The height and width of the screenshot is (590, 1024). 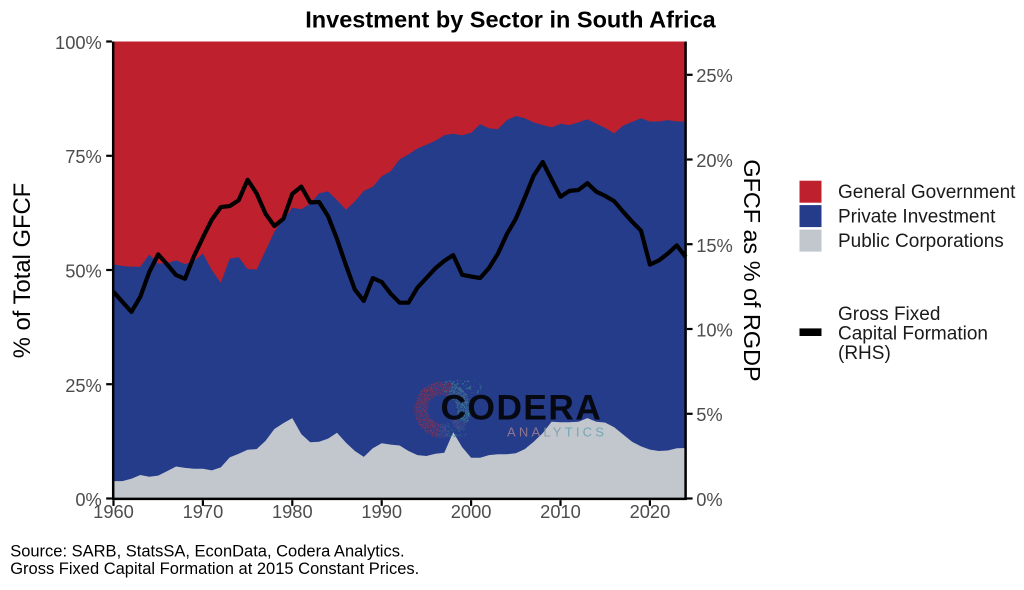 What do you see at coordinates (381, 511) in the screenshot?
I see `svg-text: 1990` at bounding box center [381, 511].